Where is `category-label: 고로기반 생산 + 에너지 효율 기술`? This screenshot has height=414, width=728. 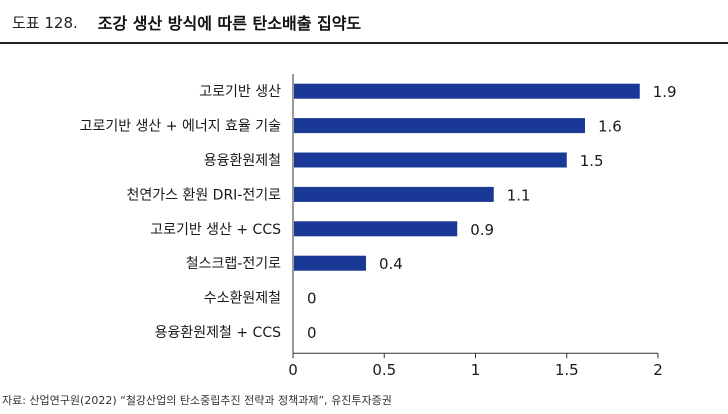 category-label: 고로기반 생산 + 에너지 효율 기술 is located at coordinates (181, 127).